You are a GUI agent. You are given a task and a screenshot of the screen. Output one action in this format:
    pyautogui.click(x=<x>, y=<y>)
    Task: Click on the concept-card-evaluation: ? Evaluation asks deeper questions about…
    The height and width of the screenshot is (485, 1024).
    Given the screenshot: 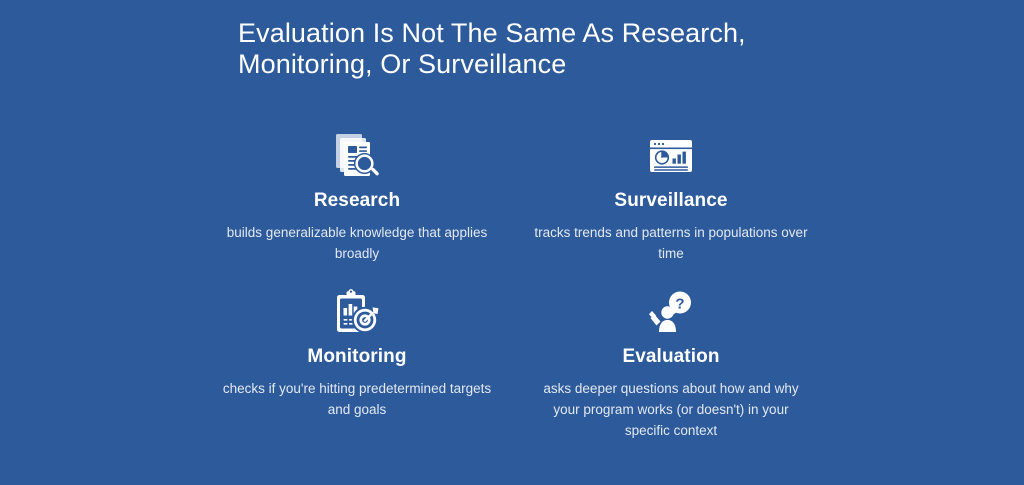 What is the action you would take?
    pyautogui.click(x=671, y=363)
    